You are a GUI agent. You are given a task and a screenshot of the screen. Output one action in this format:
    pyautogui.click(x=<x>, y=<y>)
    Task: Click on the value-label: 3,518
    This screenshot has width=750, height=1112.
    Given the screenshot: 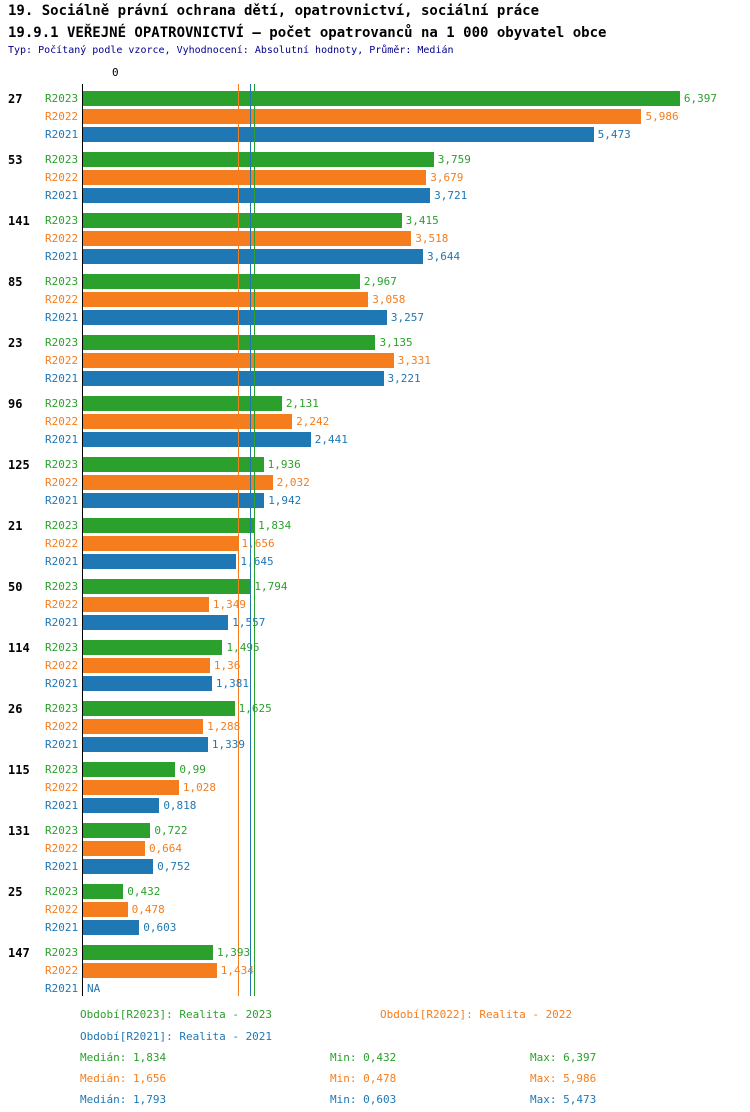 What is the action you would take?
    pyautogui.click(x=432, y=238)
    